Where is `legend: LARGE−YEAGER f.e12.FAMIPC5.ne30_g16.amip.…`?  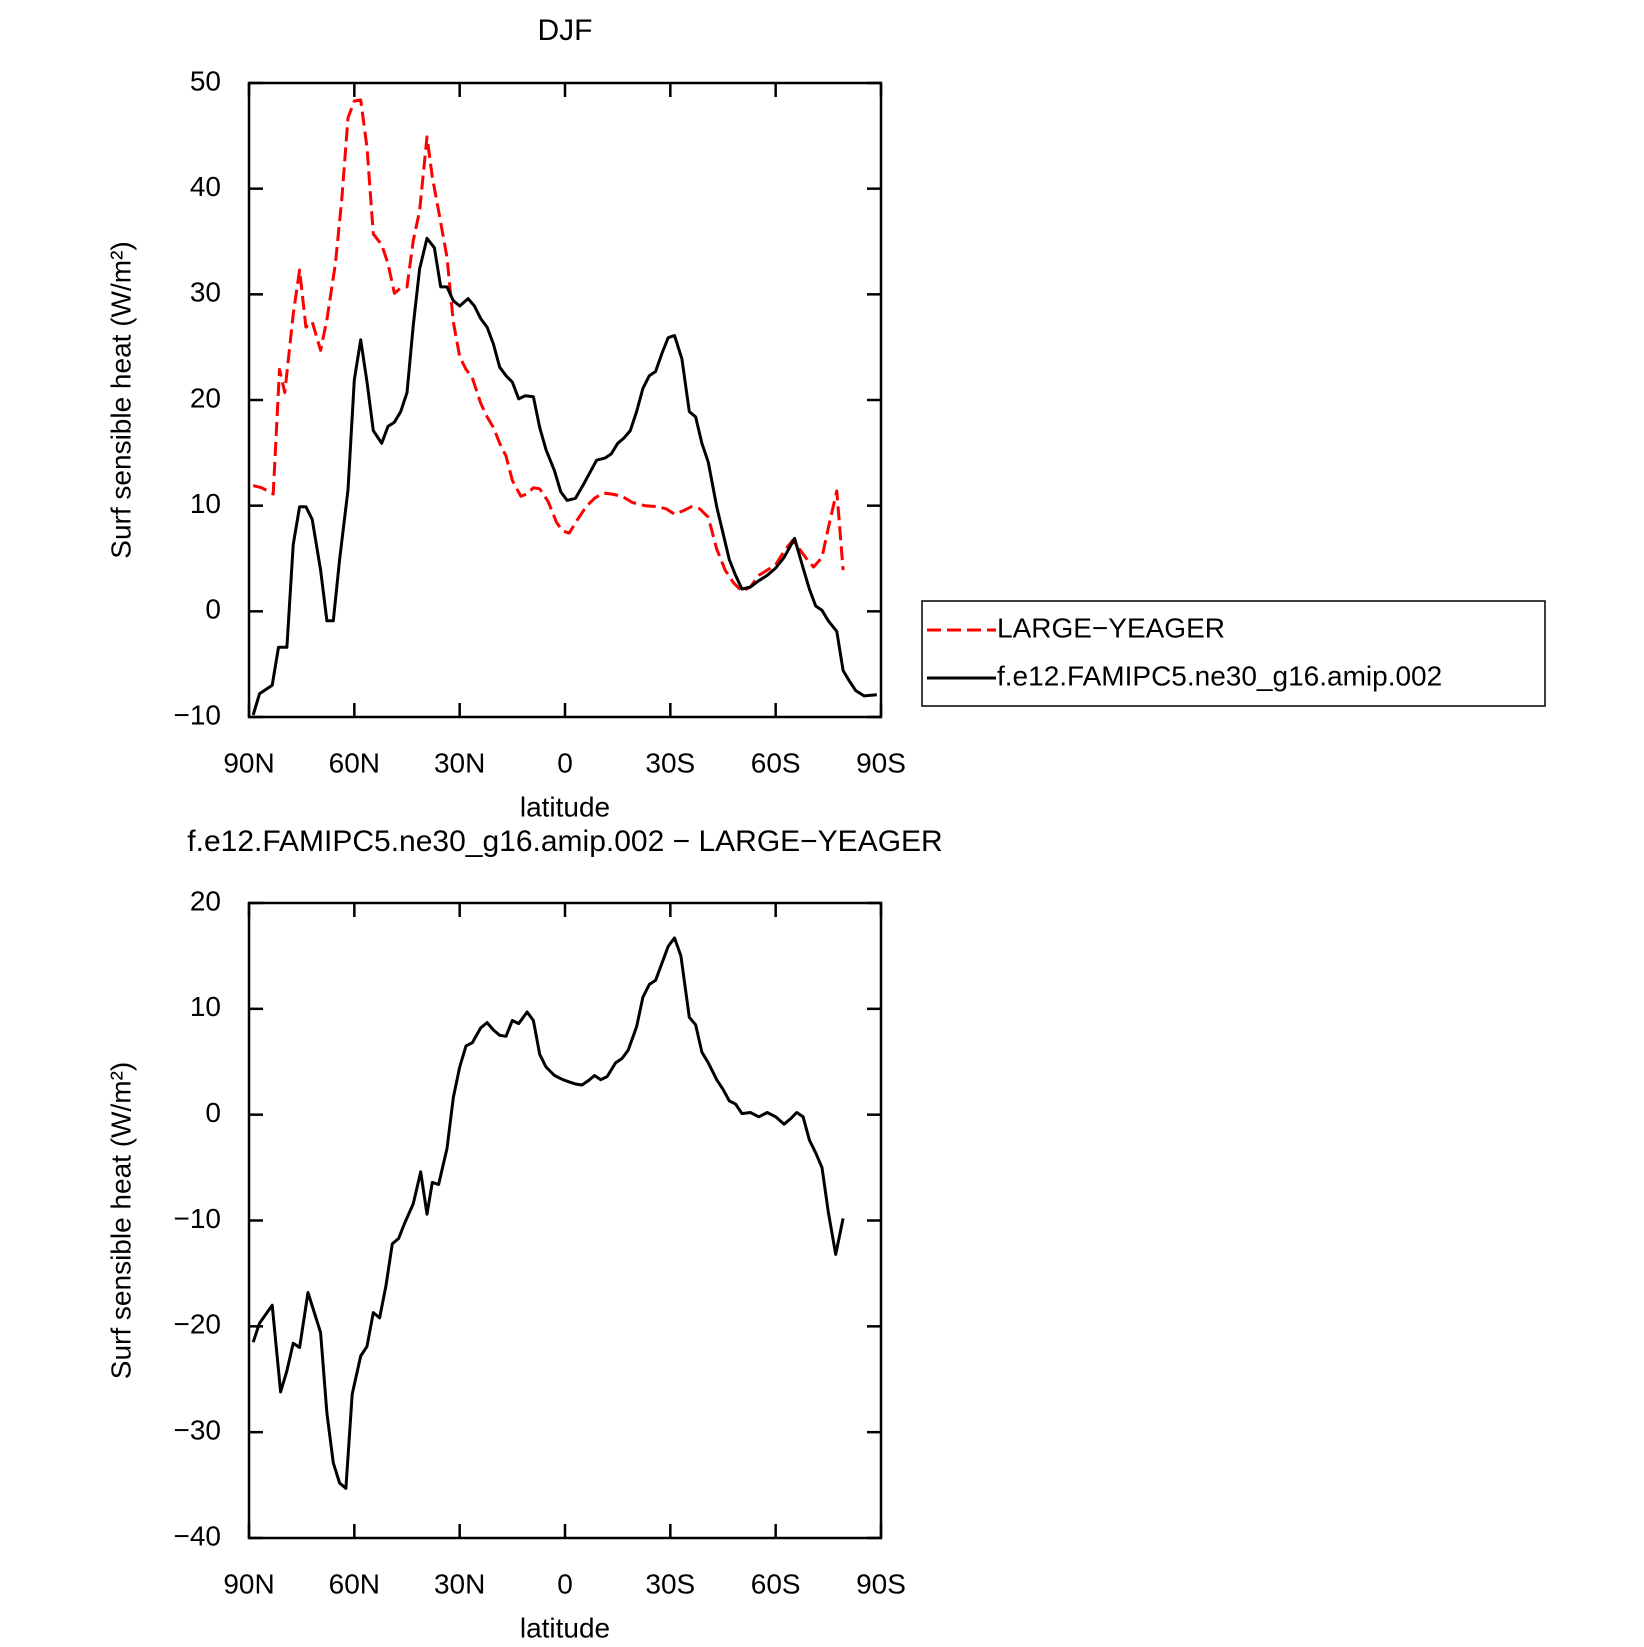 legend: LARGE−YEAGER f.e12.FAMIPC5.ne30_g16.amip.… is located at coordinates (1233, 653).